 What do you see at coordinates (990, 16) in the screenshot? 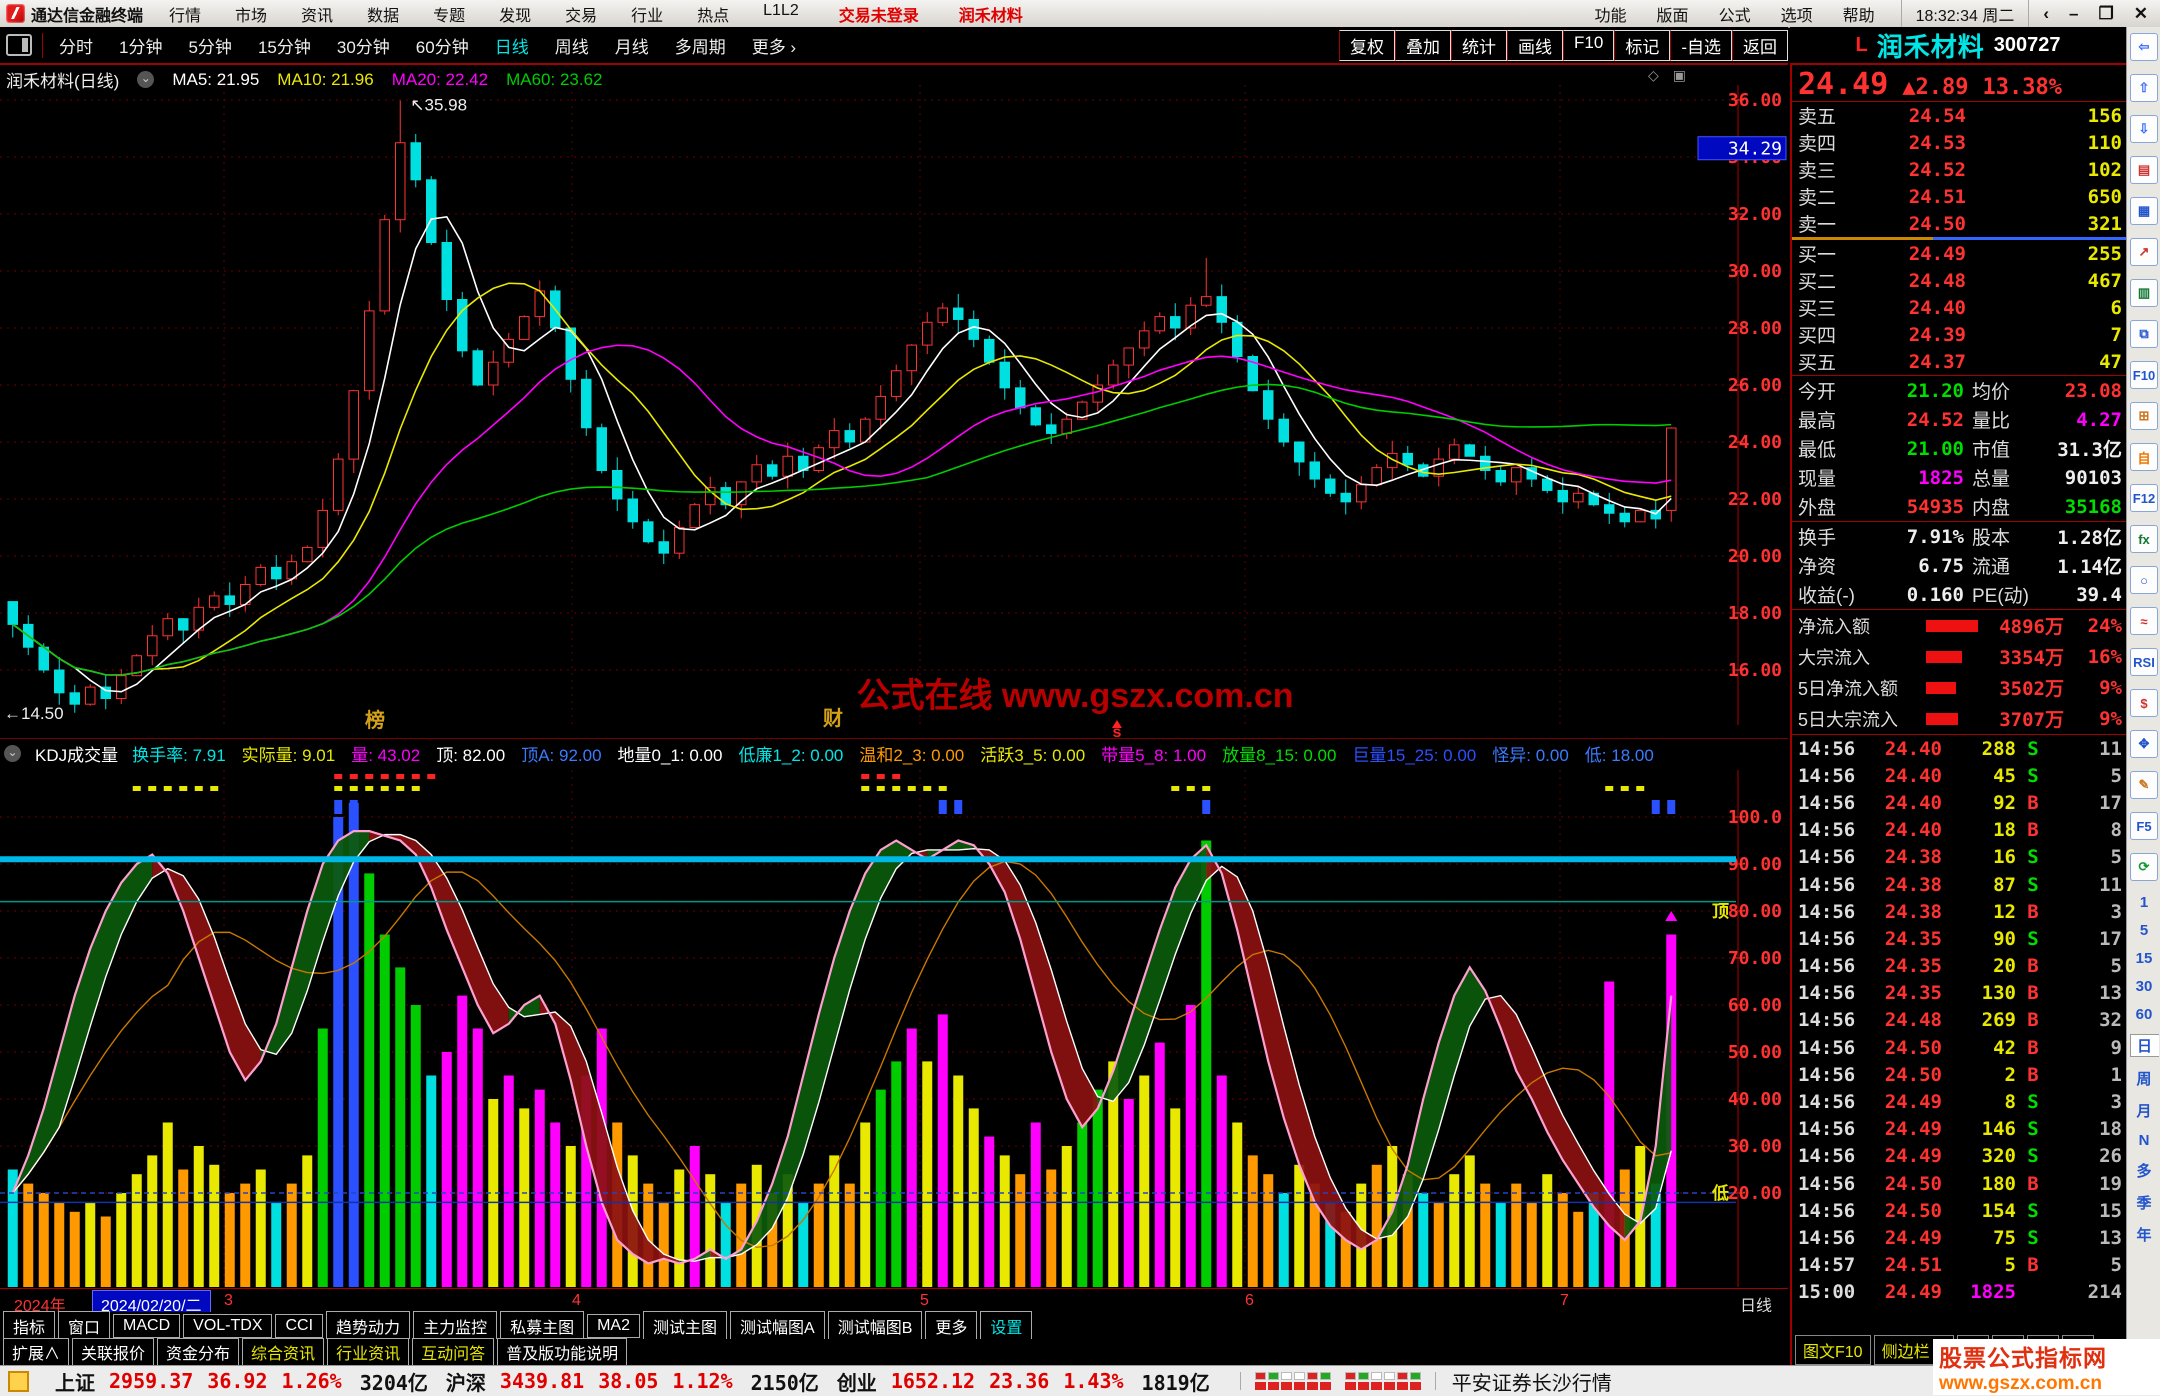
I see `current-stock-label: 润禾材料` at bounding box center [990, 16].